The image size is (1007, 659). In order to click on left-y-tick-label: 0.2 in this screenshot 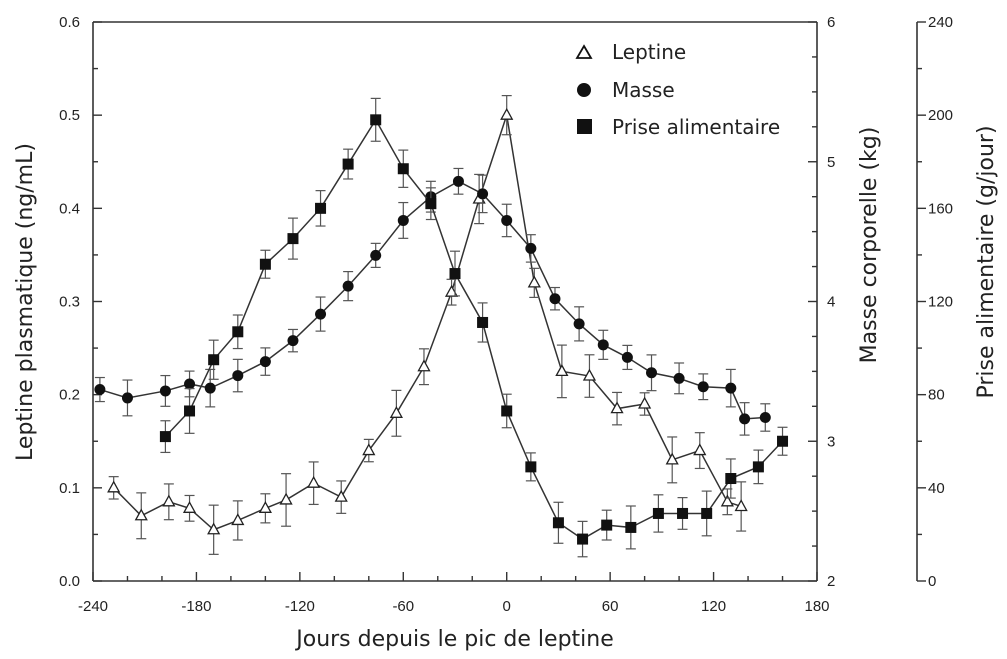, I will do `click(69, 395)`.